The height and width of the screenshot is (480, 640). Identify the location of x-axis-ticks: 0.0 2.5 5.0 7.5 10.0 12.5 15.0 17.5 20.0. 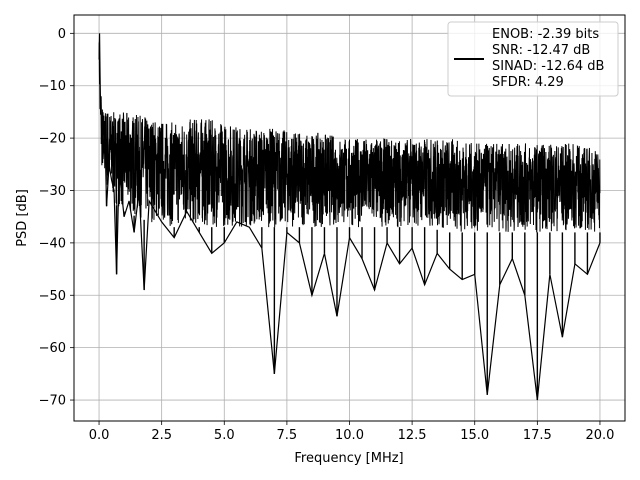
(351, 432).